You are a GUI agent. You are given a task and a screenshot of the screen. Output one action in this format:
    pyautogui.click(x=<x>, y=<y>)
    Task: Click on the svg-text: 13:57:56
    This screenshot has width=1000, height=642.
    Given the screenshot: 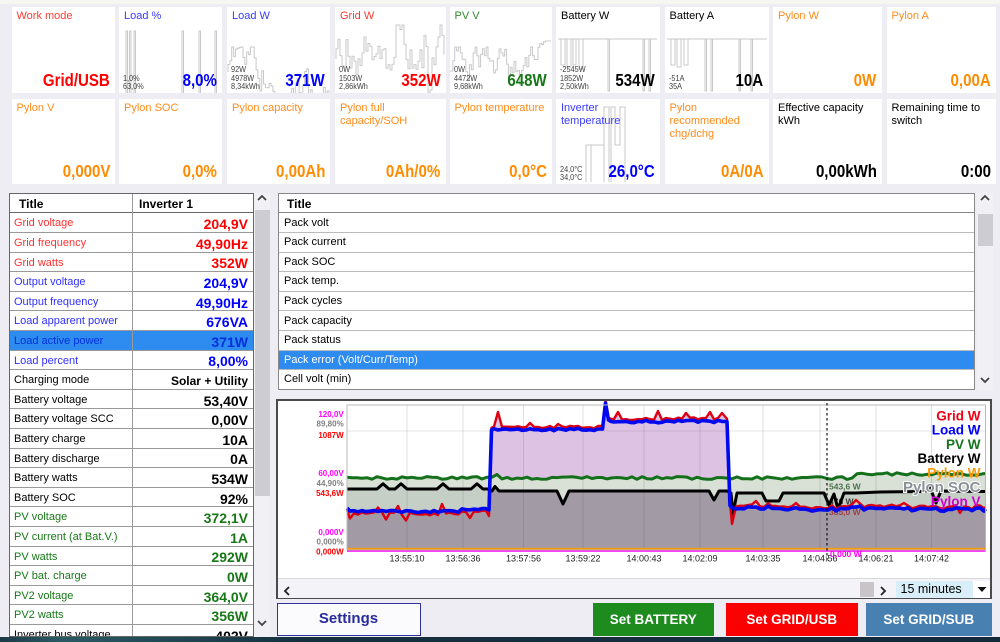 What is the action you would take?
    pyautogui.click(x=523, y=558)
    